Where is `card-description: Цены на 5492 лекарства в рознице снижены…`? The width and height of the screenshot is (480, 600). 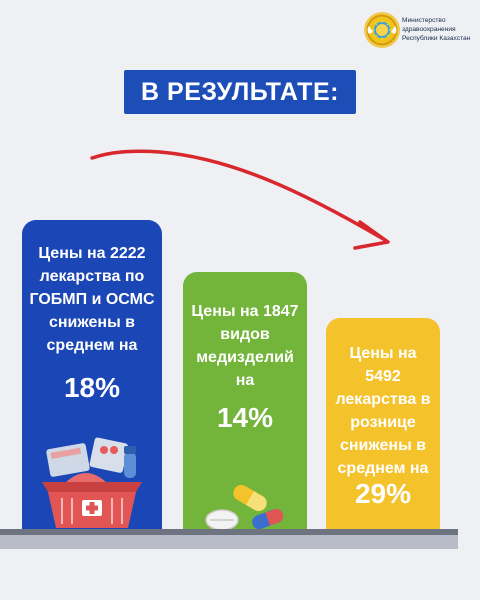 card-description: Цены на 5492 лекарства в рознице снижены… is located at coordinates (383, 411).